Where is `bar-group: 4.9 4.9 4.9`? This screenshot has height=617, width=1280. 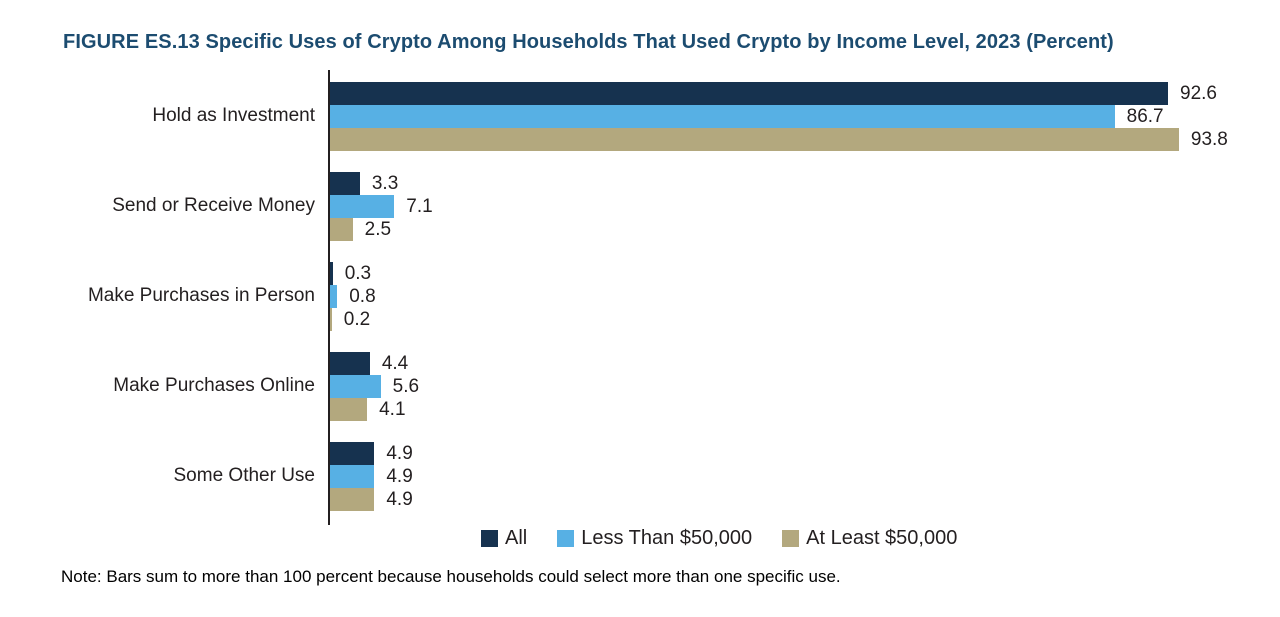
bar-group: 4.9 4.9 4.9 is located at coordinates (804, 476).